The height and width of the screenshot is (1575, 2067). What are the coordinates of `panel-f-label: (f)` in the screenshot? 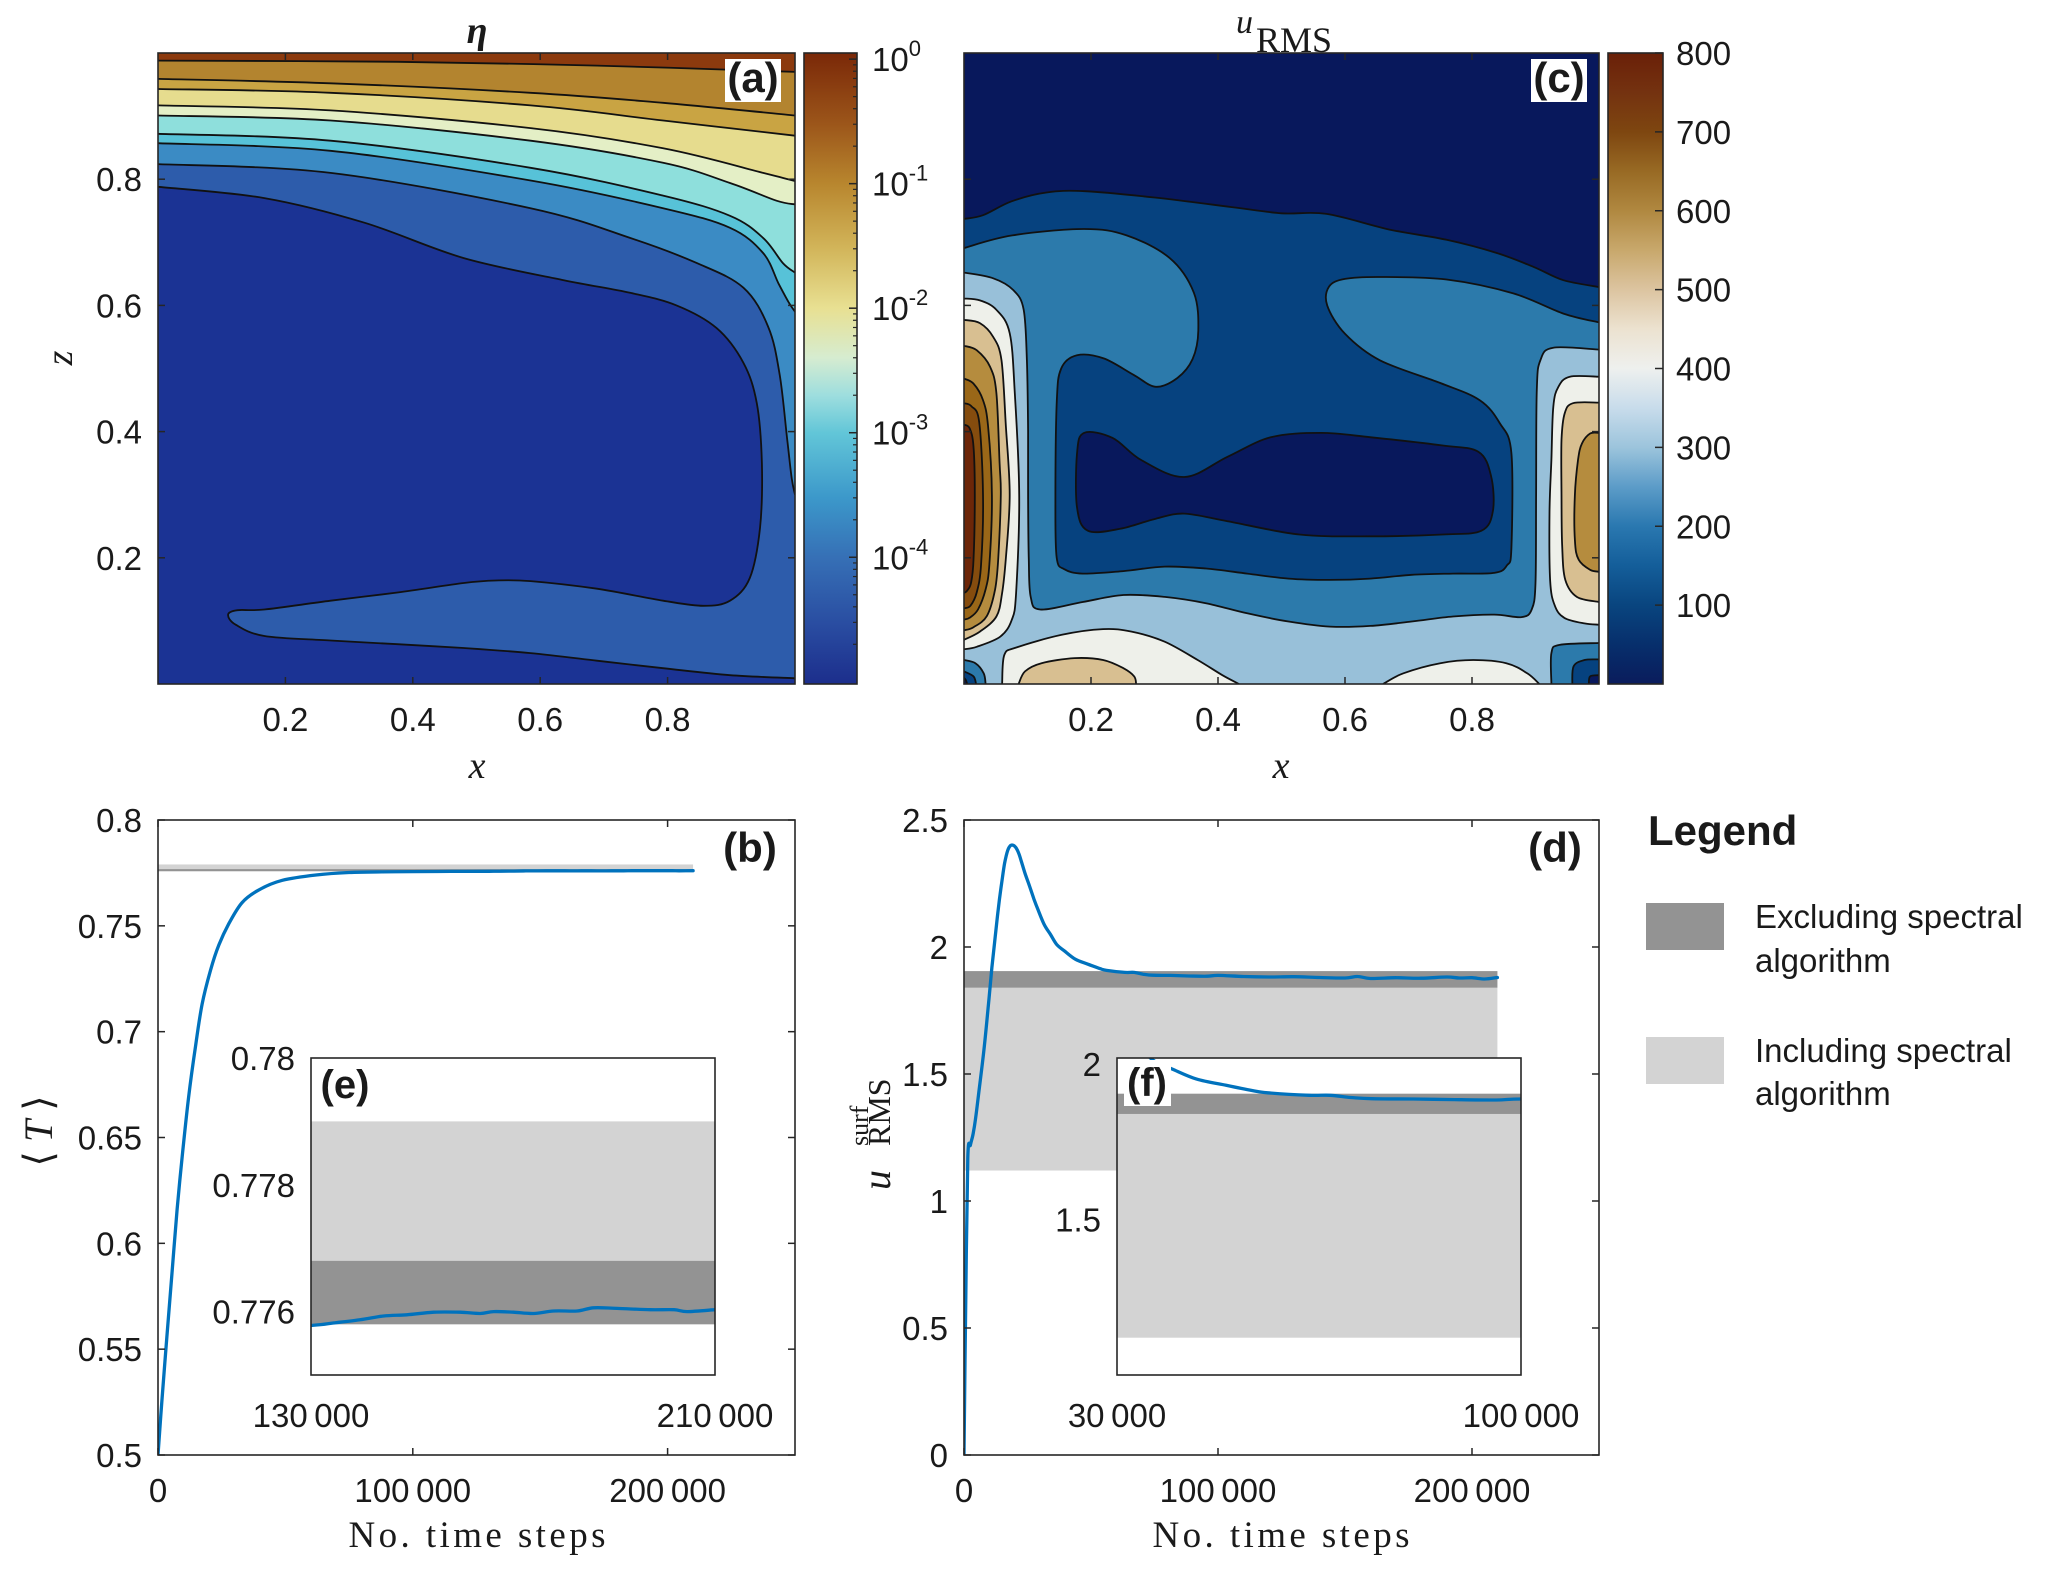 It's located at (1147, 1083).